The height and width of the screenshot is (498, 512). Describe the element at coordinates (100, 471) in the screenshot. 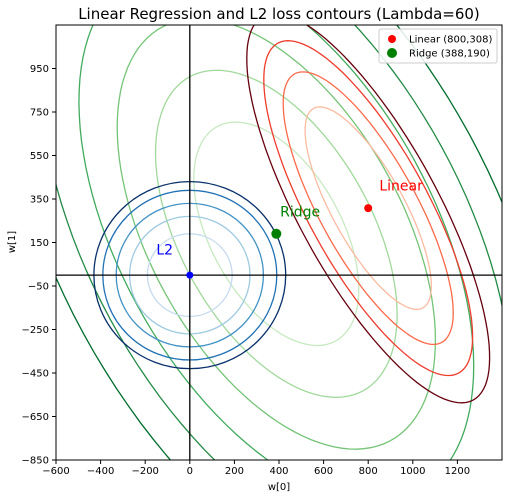

I see `x-tick-label: −400` at that location.